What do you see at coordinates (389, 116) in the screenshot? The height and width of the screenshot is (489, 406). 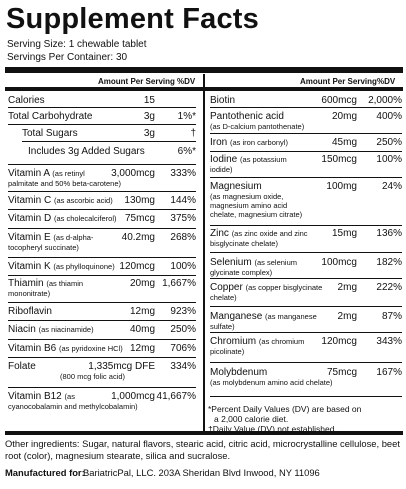 I see `daily-value-percent: 400%` at bounding box center [389, 116].